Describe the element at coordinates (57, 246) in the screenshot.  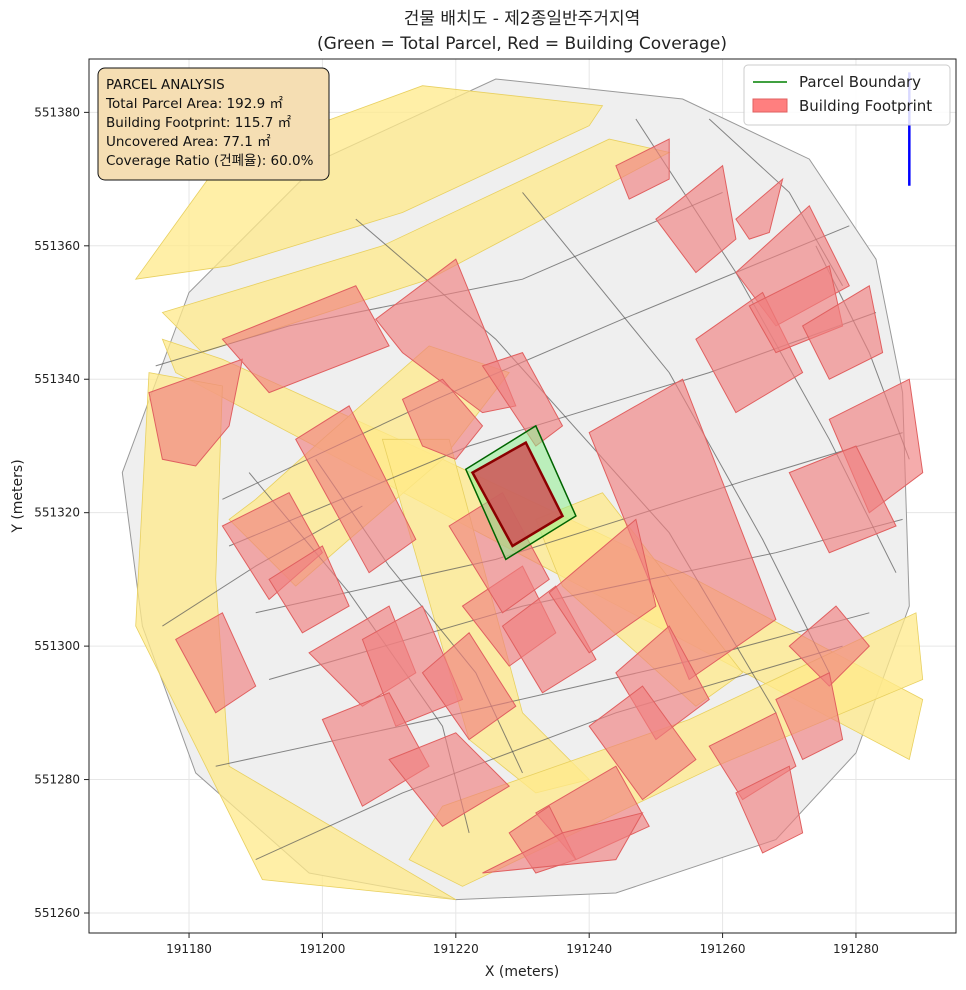
I see `y-tick-label-5: 551360` at that location.